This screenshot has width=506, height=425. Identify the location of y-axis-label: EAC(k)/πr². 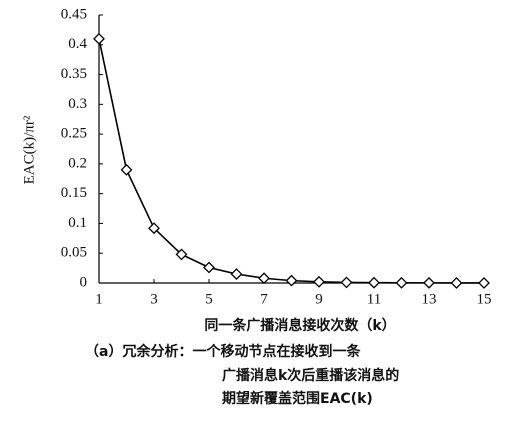
(29, 149).